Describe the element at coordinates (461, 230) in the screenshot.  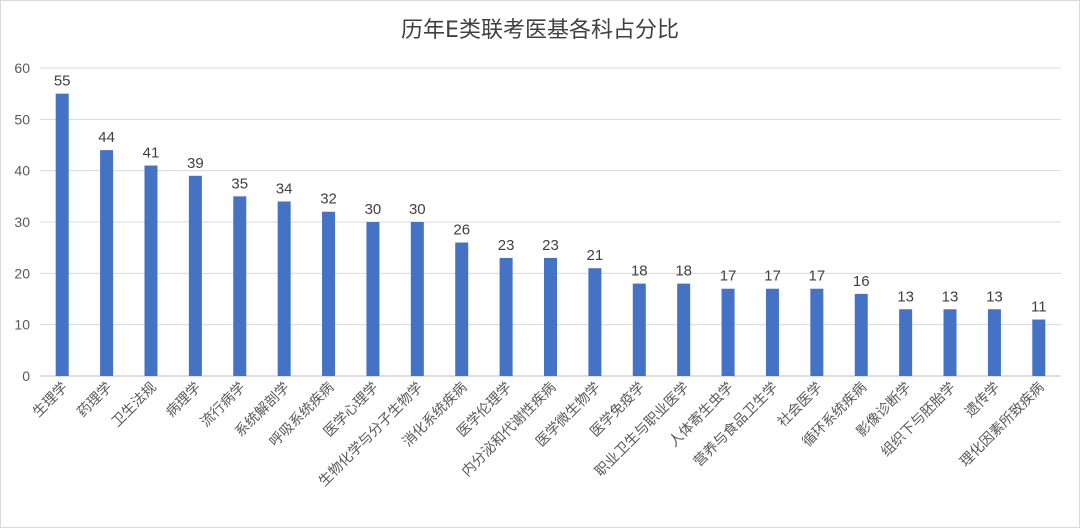
I see `data-label: 26` at that location.